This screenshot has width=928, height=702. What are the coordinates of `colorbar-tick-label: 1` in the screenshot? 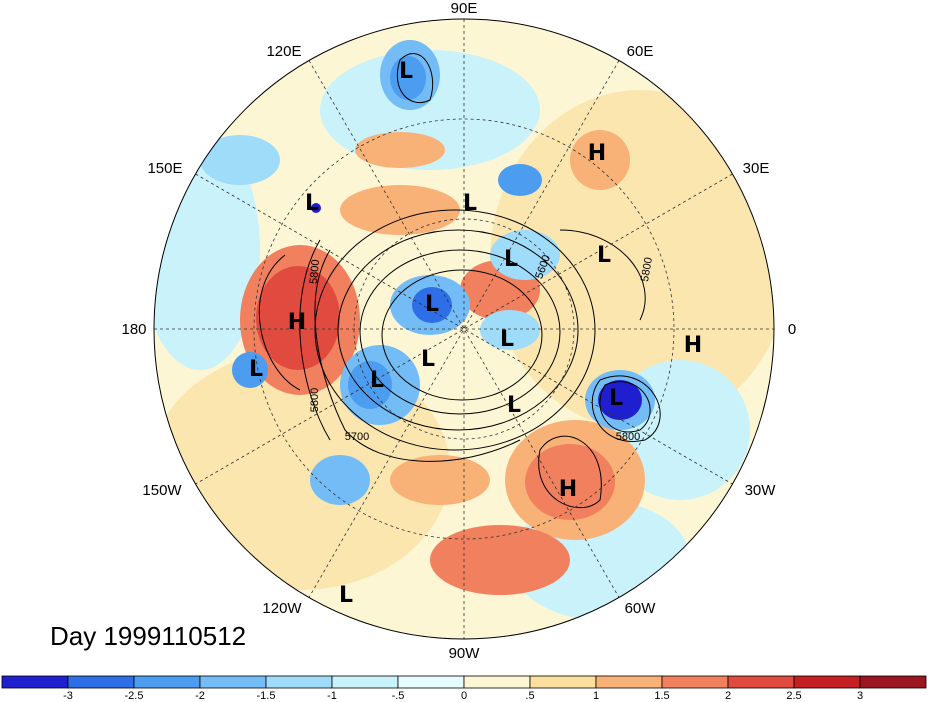 It's located at (596, 696).